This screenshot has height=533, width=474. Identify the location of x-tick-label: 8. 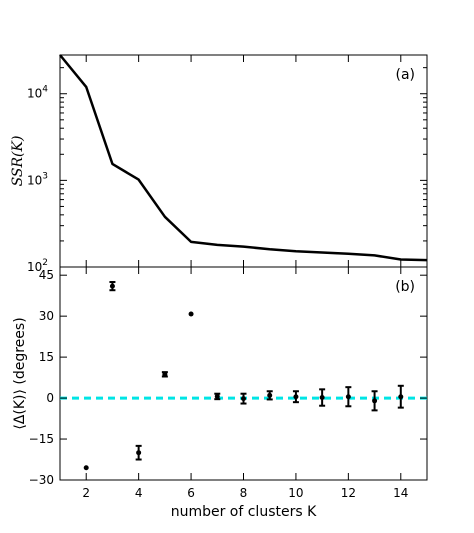
(244, 493).